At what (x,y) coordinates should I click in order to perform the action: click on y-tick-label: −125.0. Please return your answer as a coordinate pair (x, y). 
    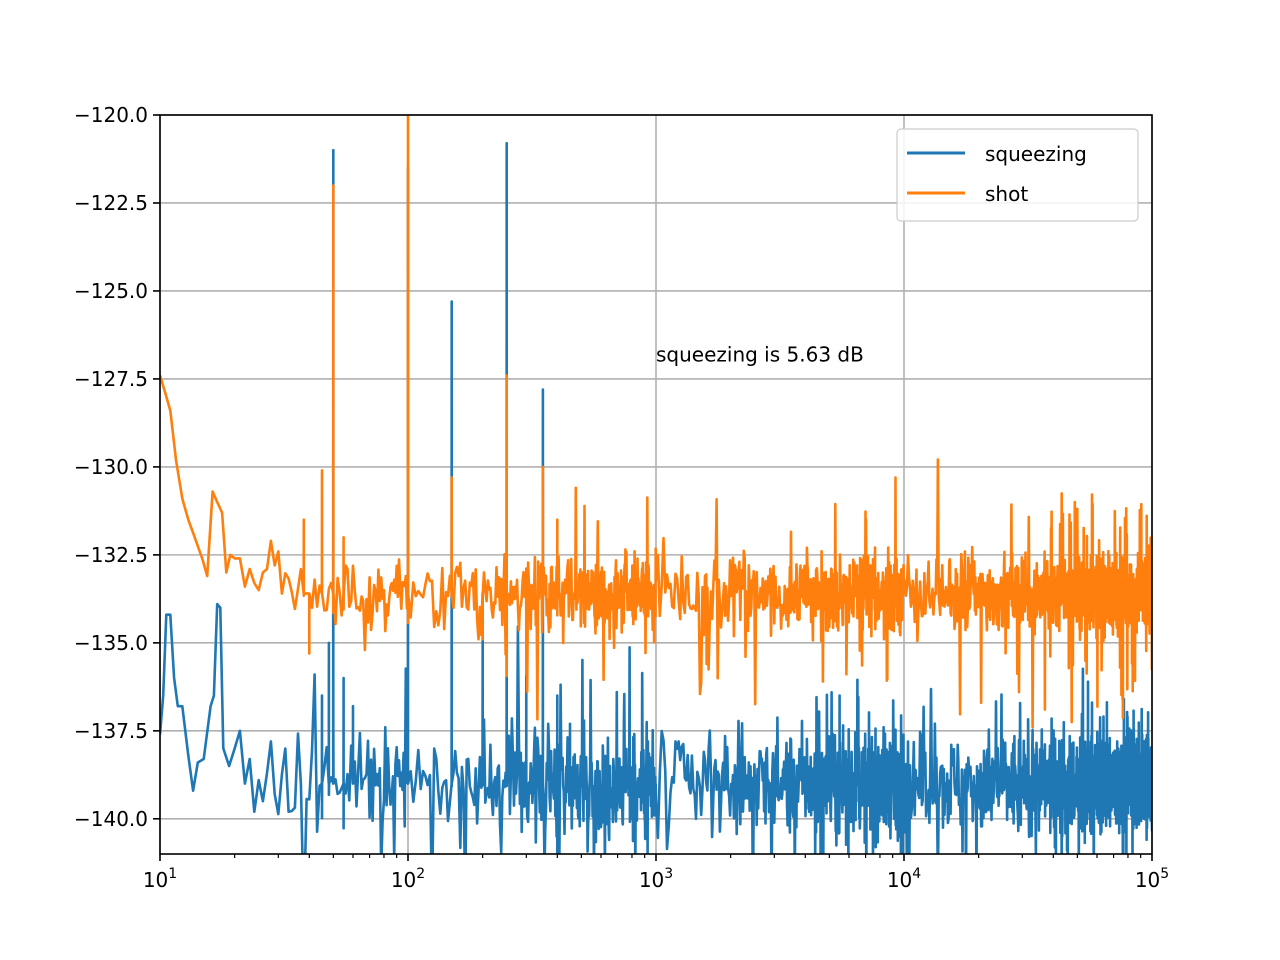
    Looking at the image, I should click on (111, 291).